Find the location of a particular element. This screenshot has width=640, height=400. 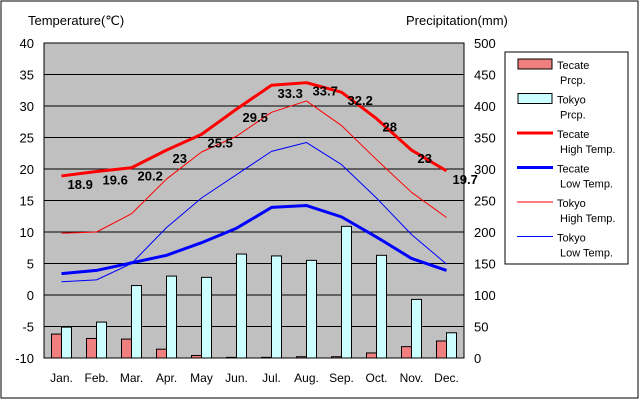

right-tick-label: 300 is located at coordinates (485, 169).